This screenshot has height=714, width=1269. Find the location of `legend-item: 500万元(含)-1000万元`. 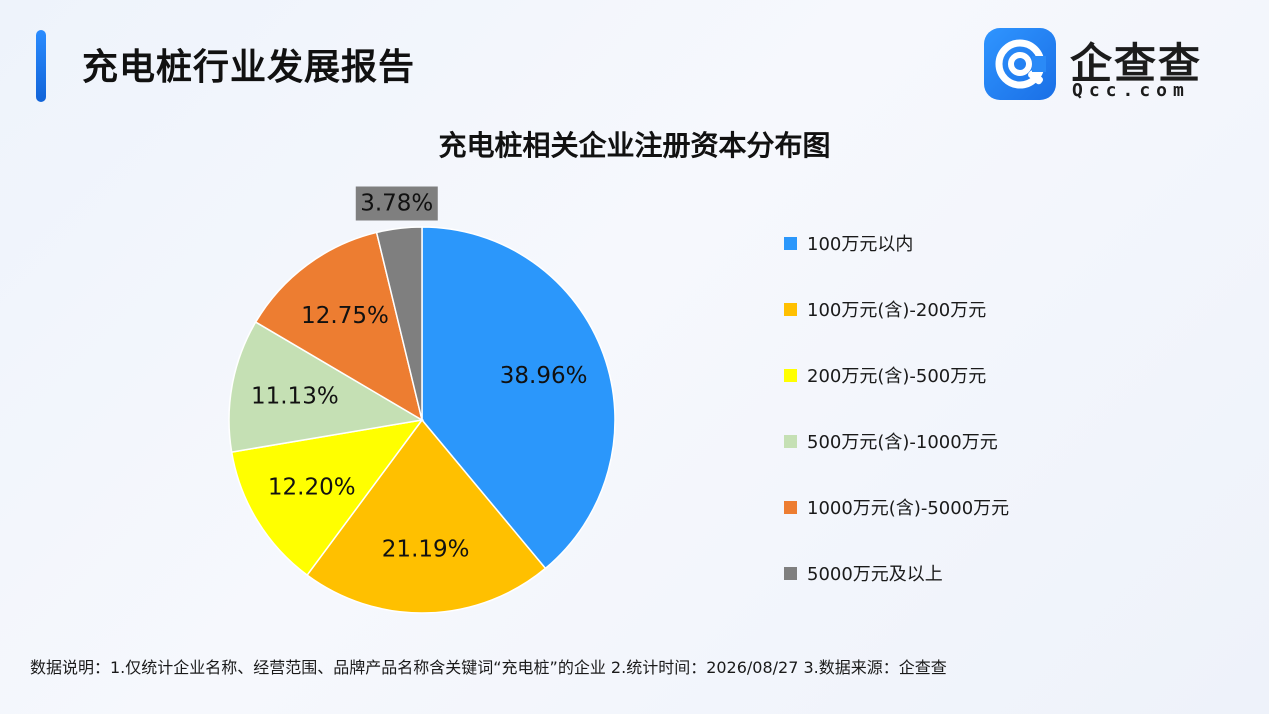

legend-item: 500万元(含)-1000万元 is located at coordinates (891, 441).